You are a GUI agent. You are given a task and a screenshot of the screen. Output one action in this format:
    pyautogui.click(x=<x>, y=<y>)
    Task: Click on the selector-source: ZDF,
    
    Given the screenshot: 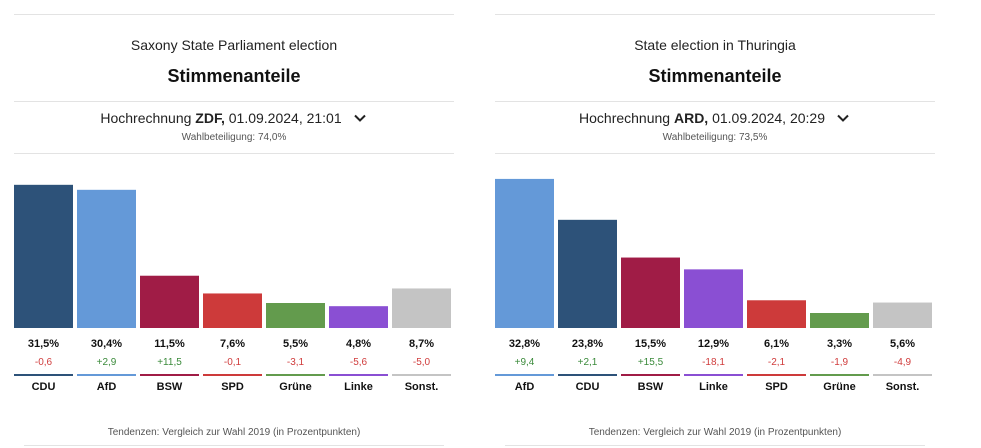 What is the action you would take?
    pyautogui.click(x=210, y=118)
    